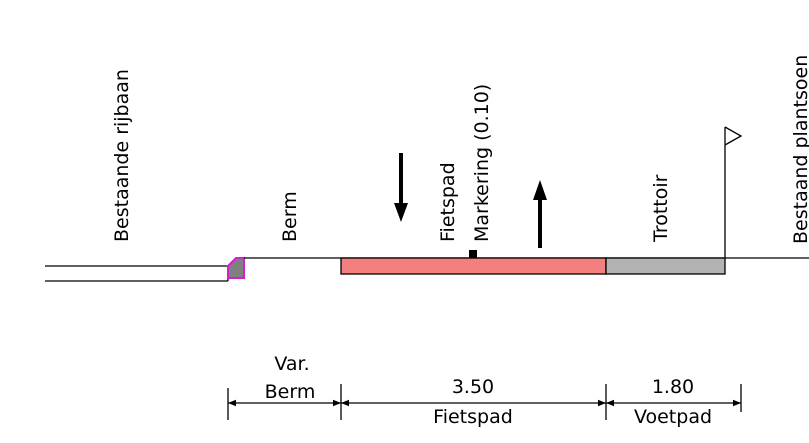 Image resolution: width=809 pixels, height=443 pixels. Describe the element at coordinates (661, 208) in the screenshot. I see `label: Trottoir` at that location.